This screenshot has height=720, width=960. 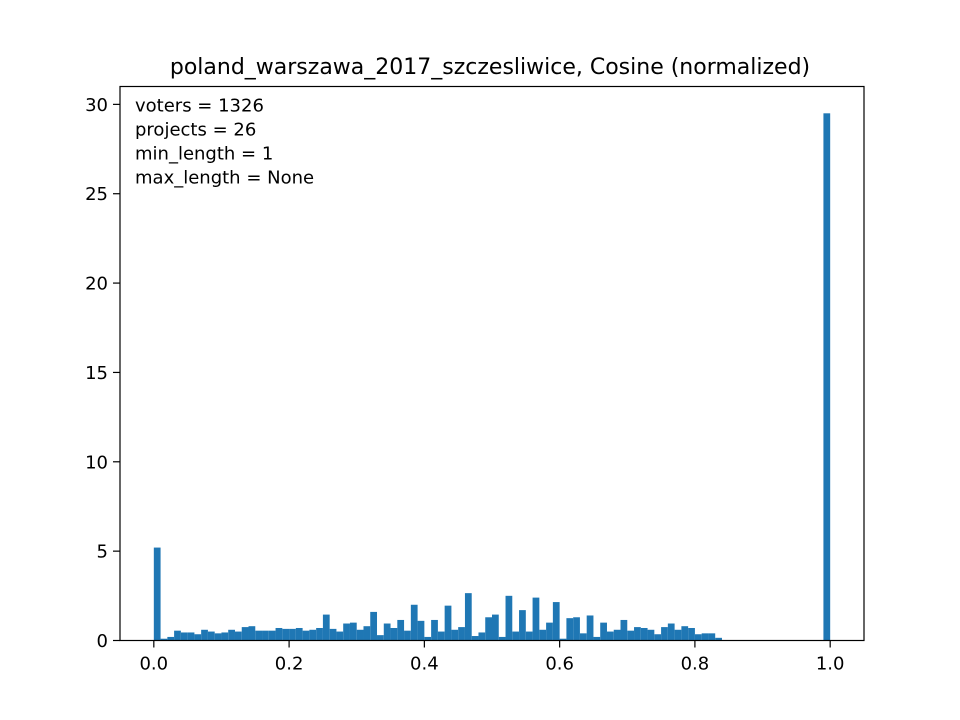 I want to click on x-tick-label: 0.4, so click(x=424, y=664).